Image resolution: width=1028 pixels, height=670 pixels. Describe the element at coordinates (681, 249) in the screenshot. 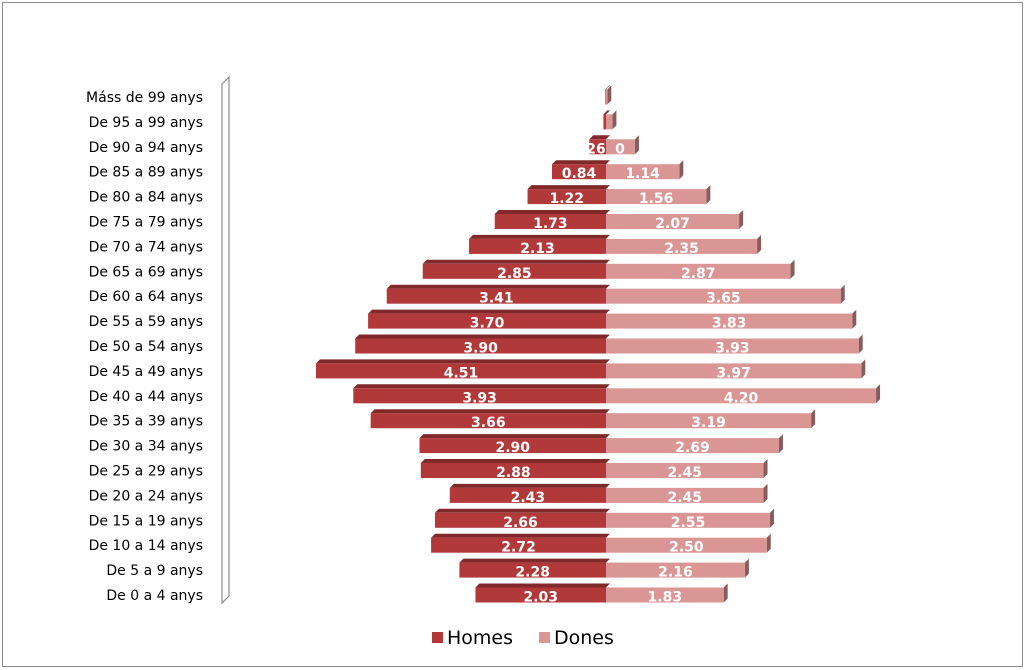

I see `value-label-dones: 2.35` at that location.